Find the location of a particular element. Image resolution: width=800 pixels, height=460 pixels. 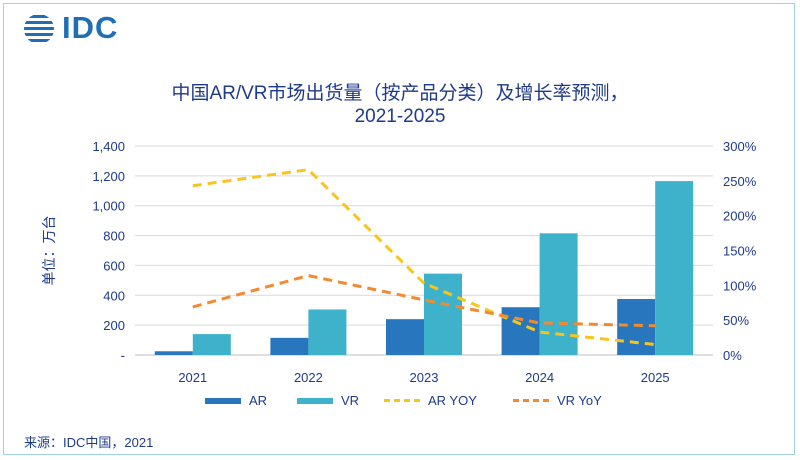

x-tick-label: 2022 is located at coordinates (308, 377).